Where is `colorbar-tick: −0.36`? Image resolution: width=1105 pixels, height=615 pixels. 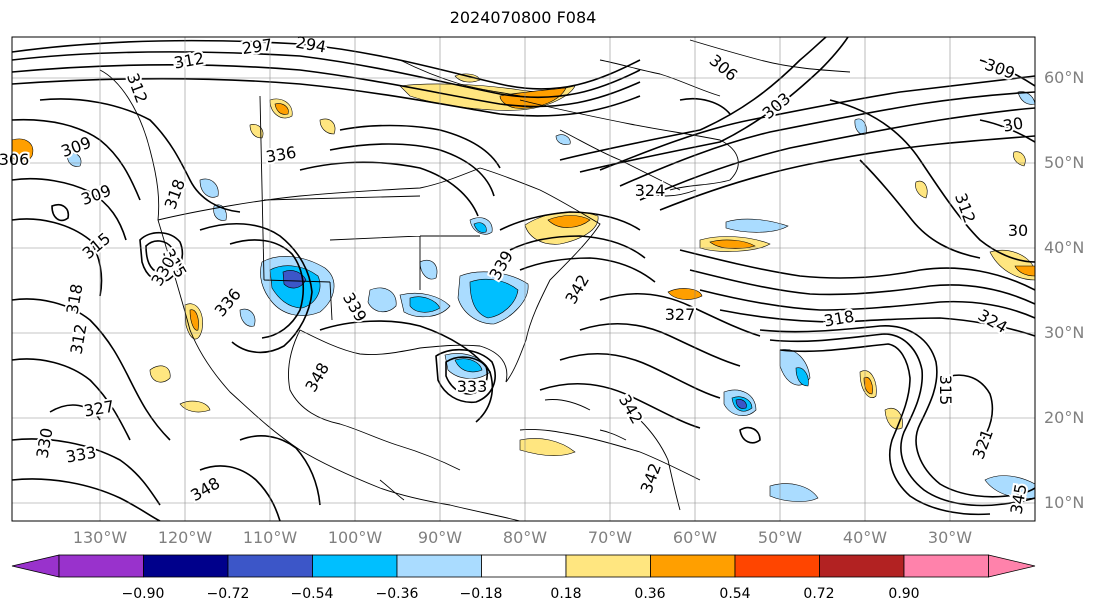 colorbar-tick: −0.36 is located at coordinates (397, 594).